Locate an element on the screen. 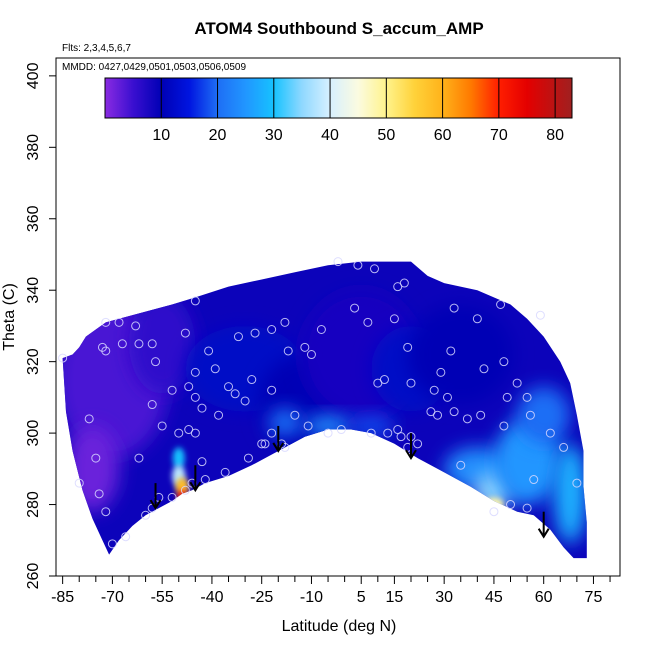 The width and height of the screenshot is (650, 650). mmdd-label: MMDD: 0427,0429,0501,0503,0506,0509 is located at coordinates (154, 67).